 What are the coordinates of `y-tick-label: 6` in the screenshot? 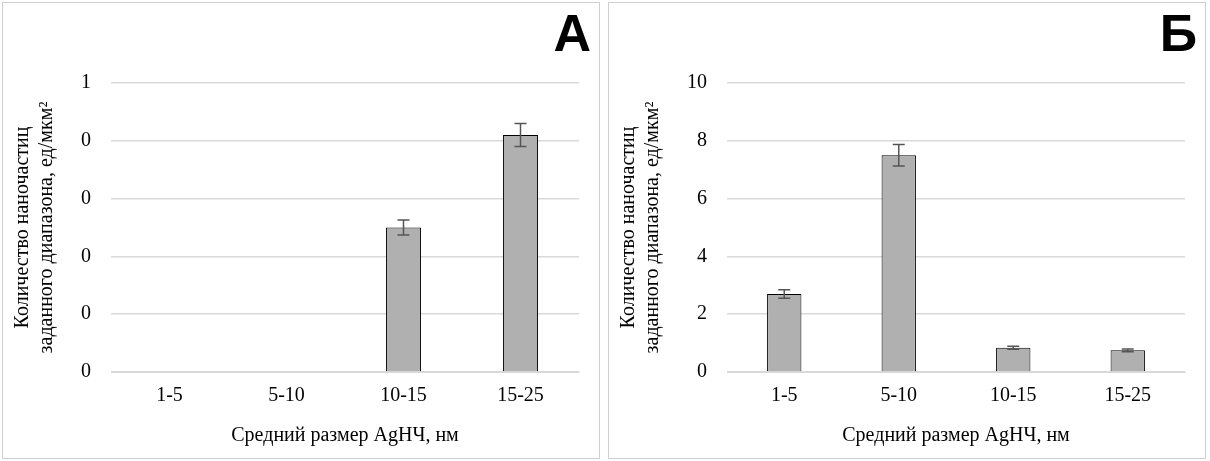 It's located at (702, 196).